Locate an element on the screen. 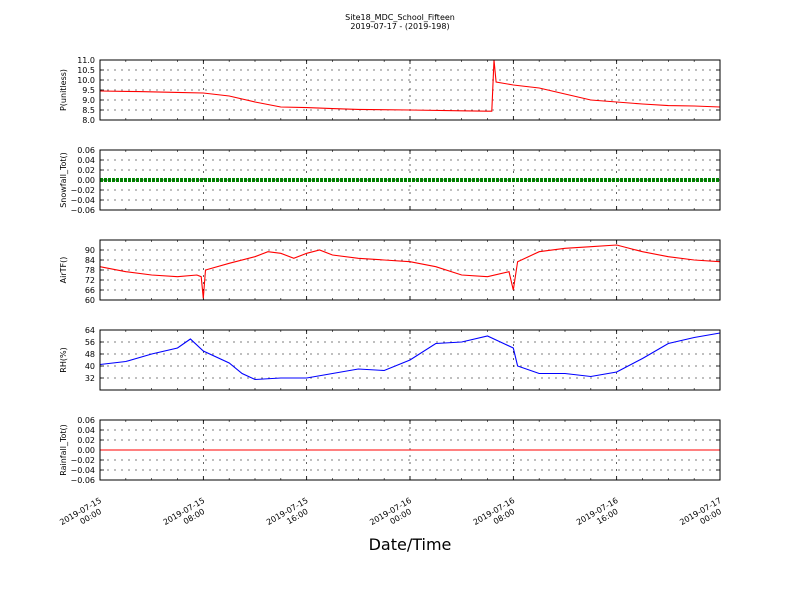  y-tick-label: 90 is located at coordinates (90, 250).